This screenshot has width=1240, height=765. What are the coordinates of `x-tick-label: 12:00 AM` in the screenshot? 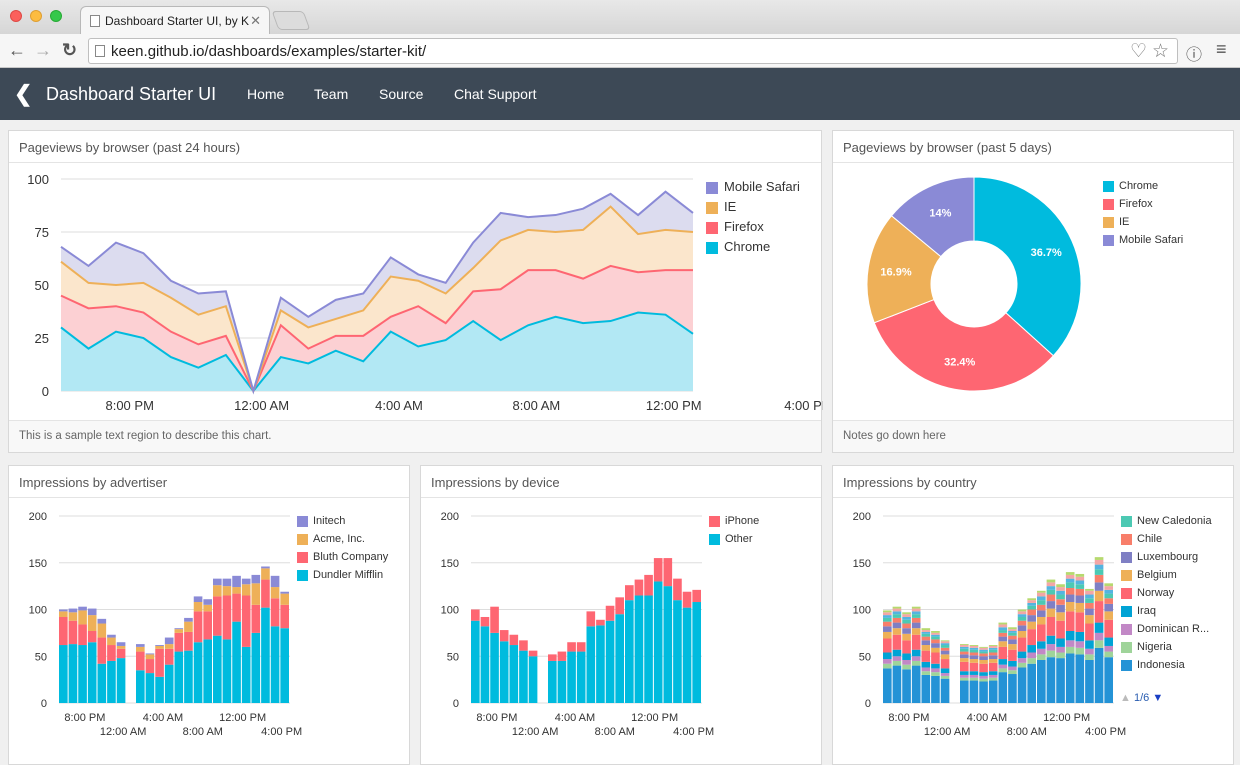 It's located at (123, 732).